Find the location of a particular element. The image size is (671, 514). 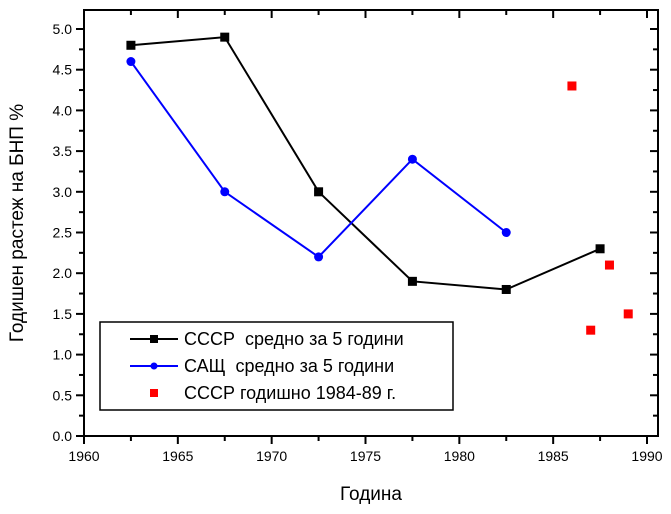

x-tick-label: 1970 is located at coordinates (271, 456).